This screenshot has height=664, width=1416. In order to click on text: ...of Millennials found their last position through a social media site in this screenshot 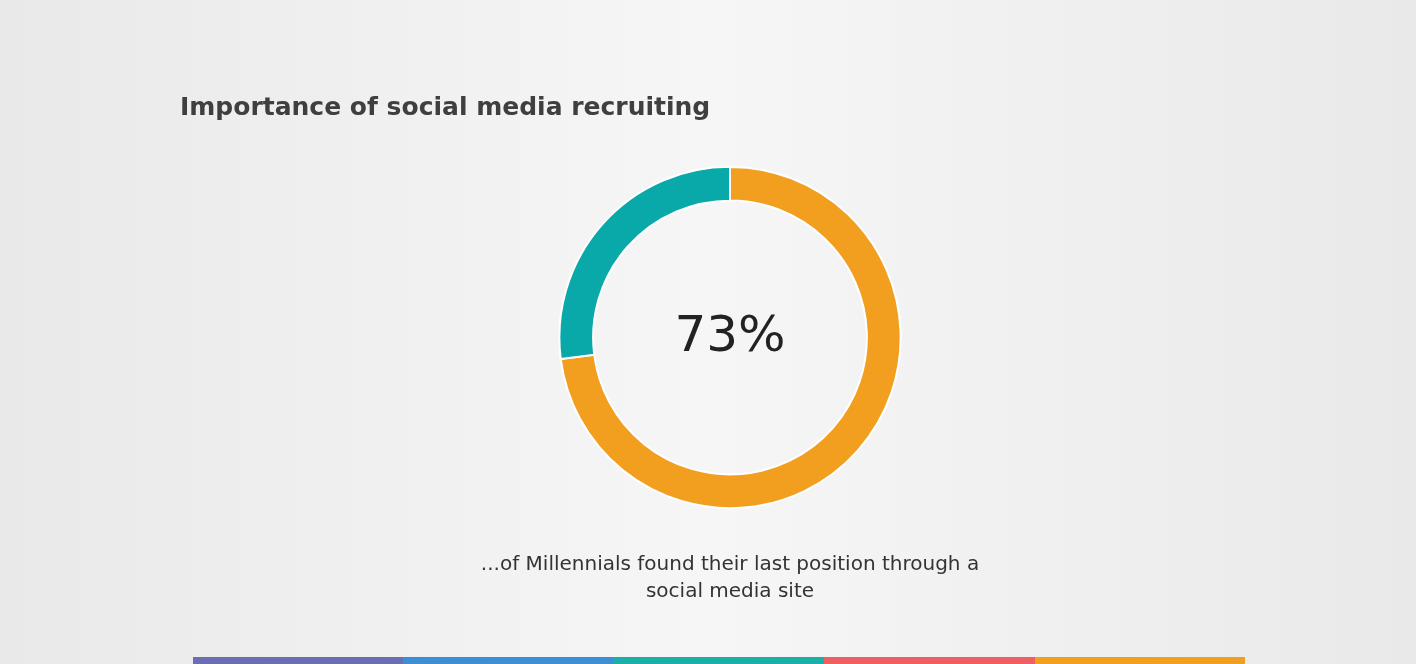, I will do `click(730, 577)`.